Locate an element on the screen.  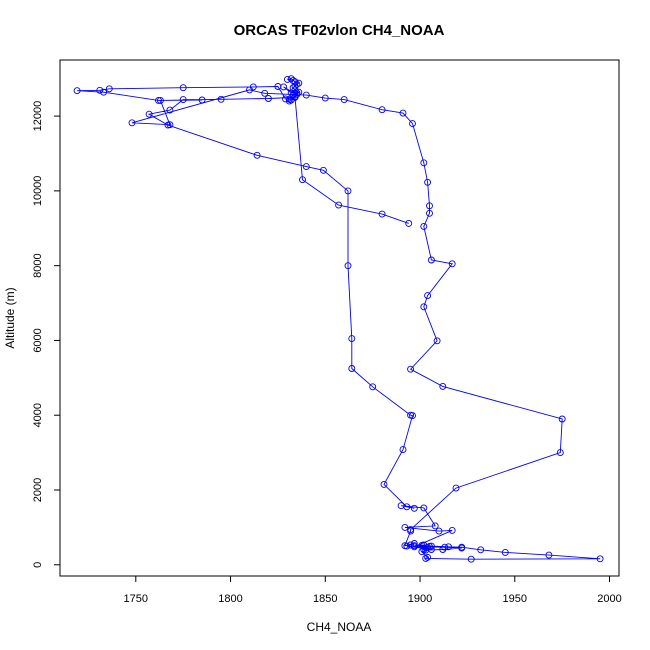
x-tick-label: 1750 is located at coordinates (136, 599).